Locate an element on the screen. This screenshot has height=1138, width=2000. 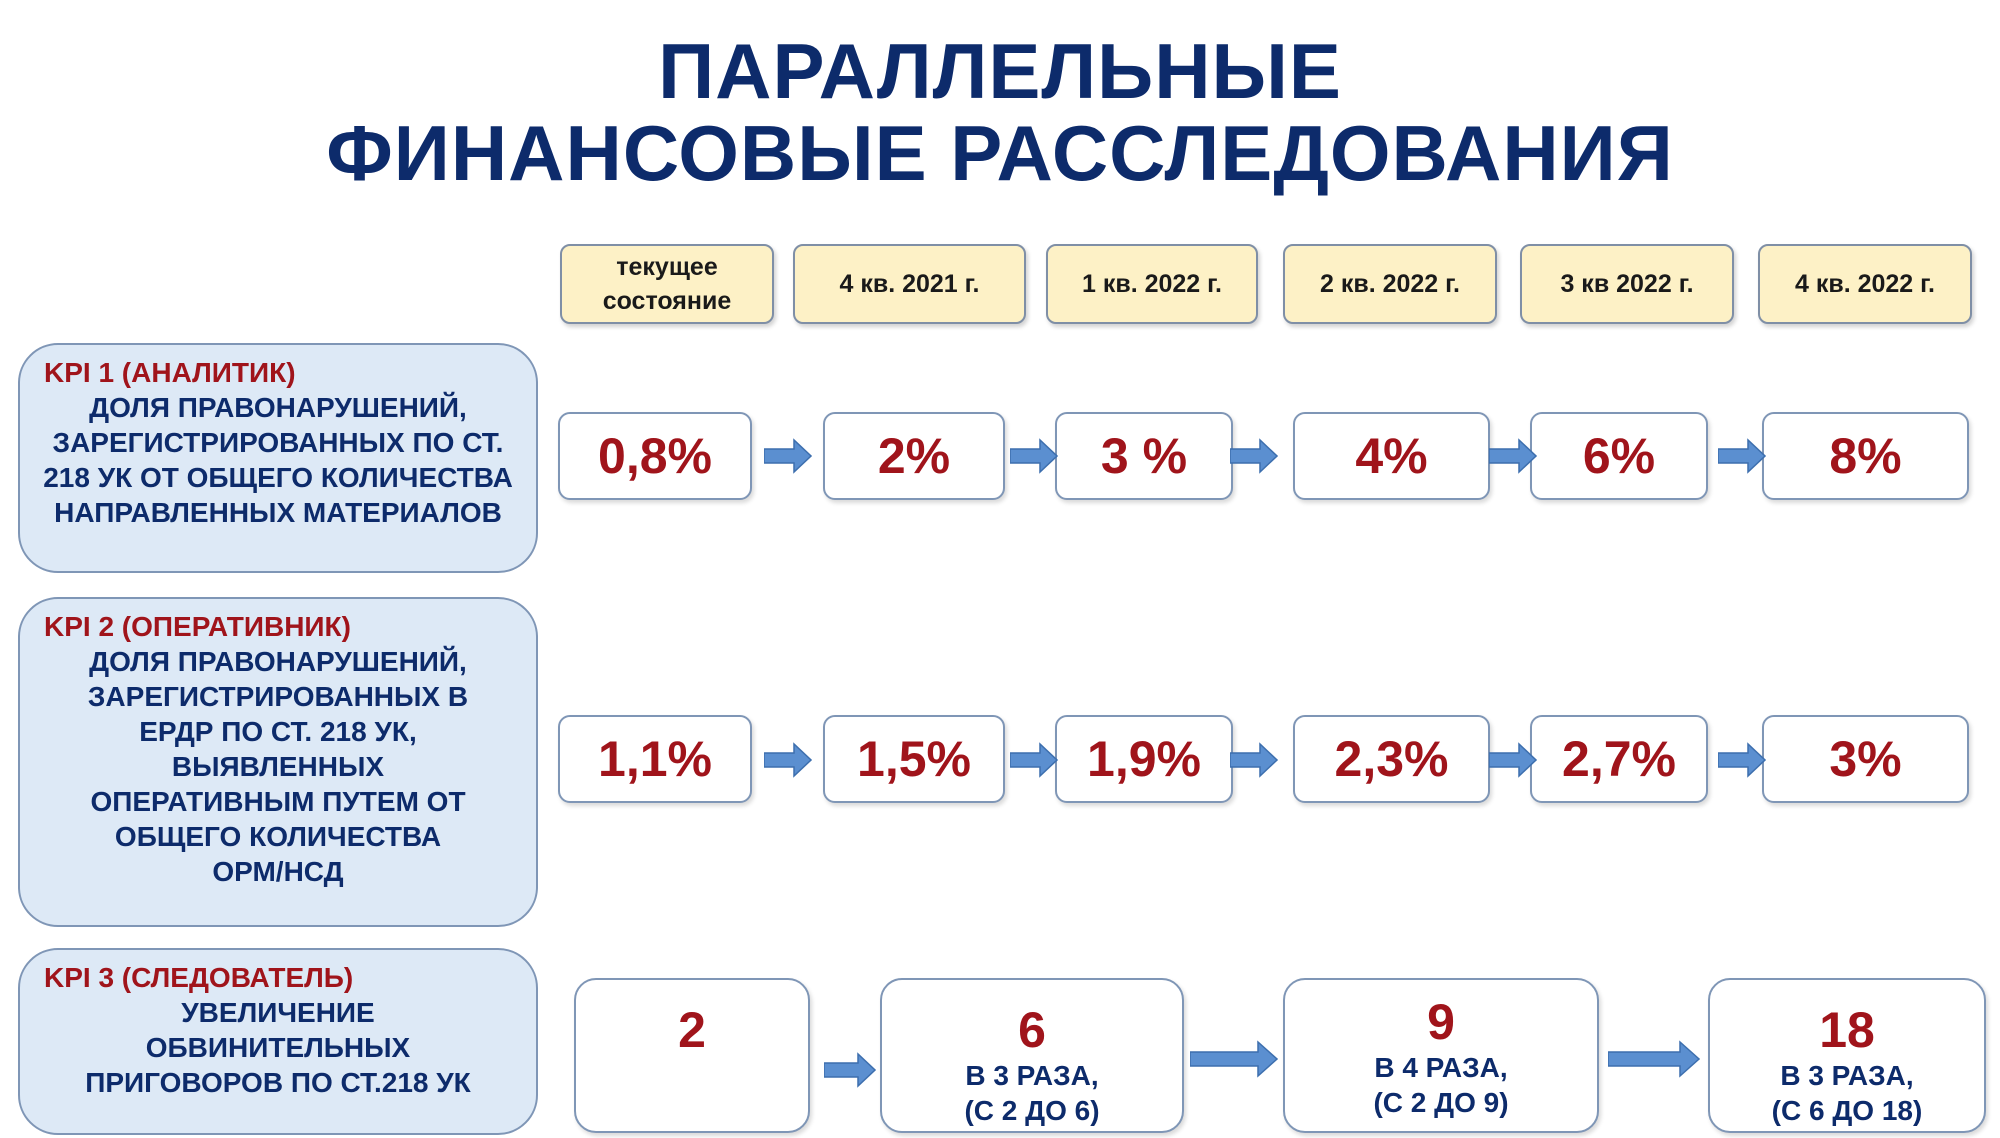
period-label: 3 кв 2022 г. is located at coordinates (1627, 284).